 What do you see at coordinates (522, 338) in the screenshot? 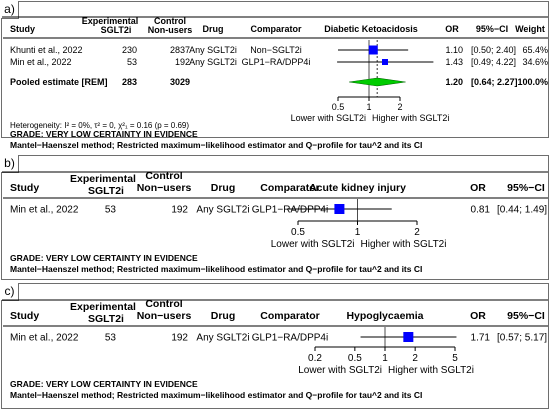
I see `ci-value: [0.57; 5.17]` at bounding box center [522, 338].